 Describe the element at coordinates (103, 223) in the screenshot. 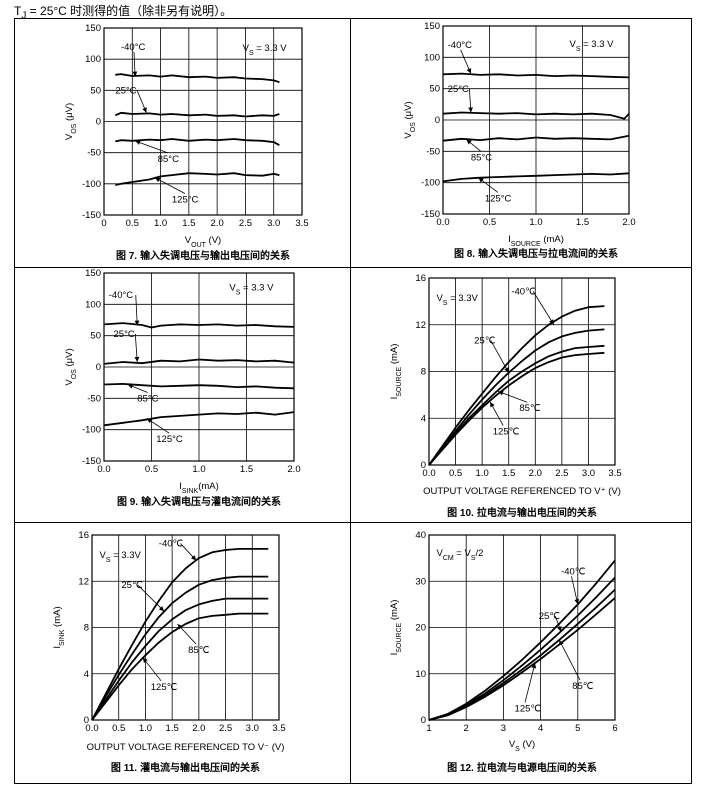

I see `x-tick-label: 0` at that location.